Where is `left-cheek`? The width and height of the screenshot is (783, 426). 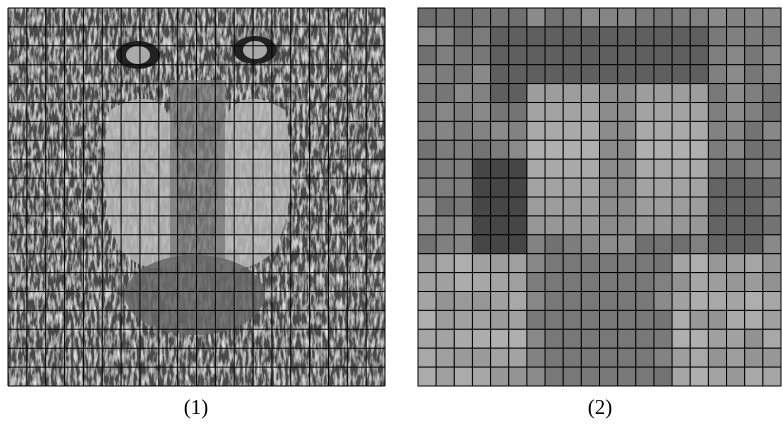
left-cheek is located at coordinates (142, 183).